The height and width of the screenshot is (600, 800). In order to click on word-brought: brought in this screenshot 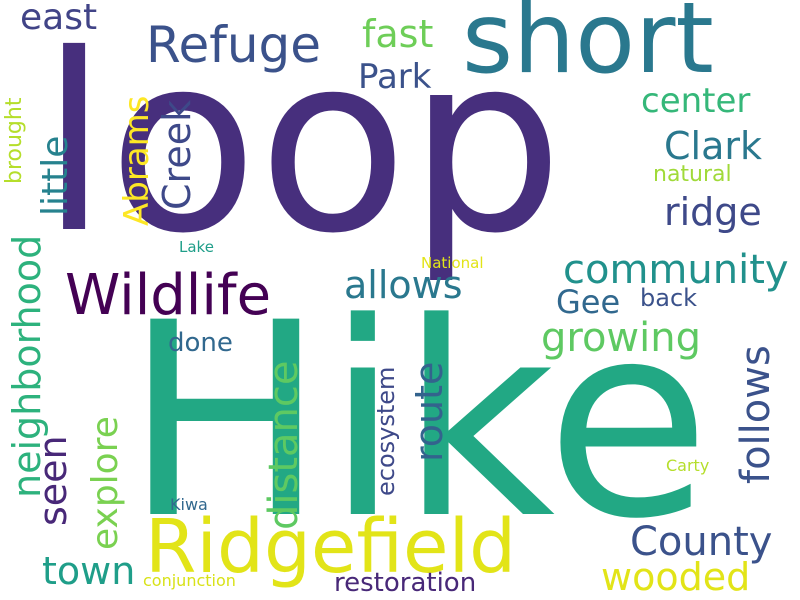, I will do `click(14, 140)`.